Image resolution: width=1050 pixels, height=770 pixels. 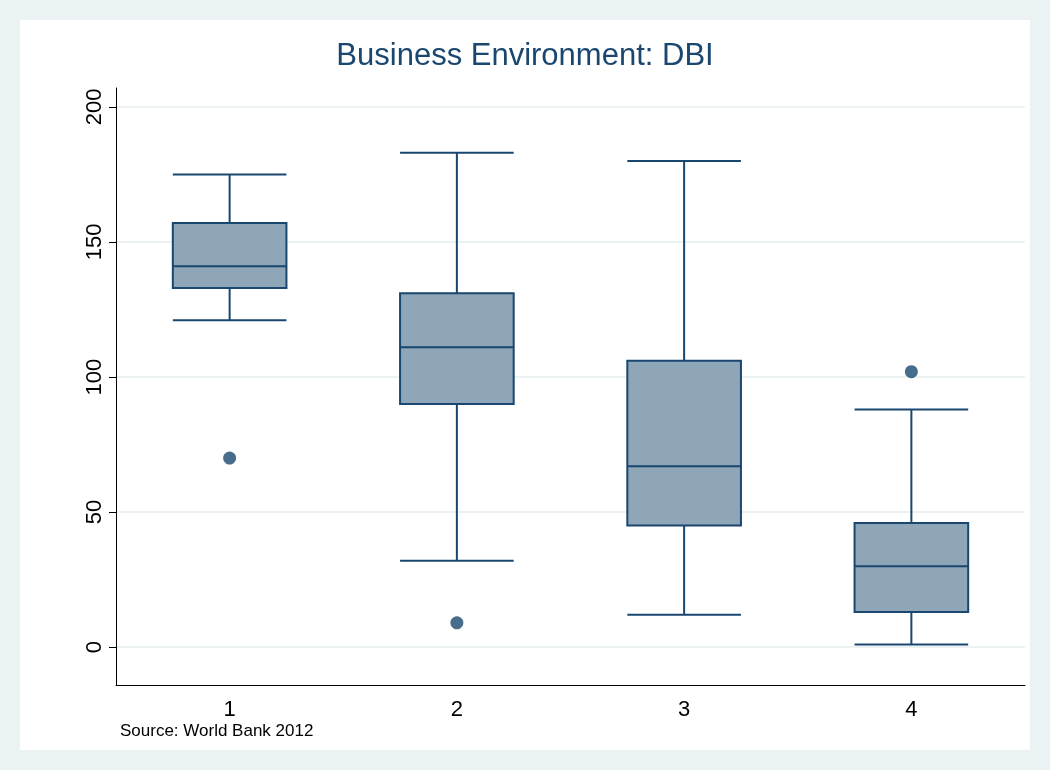 I want to click on y-tick-label: 150, so click(x=93, y=242).